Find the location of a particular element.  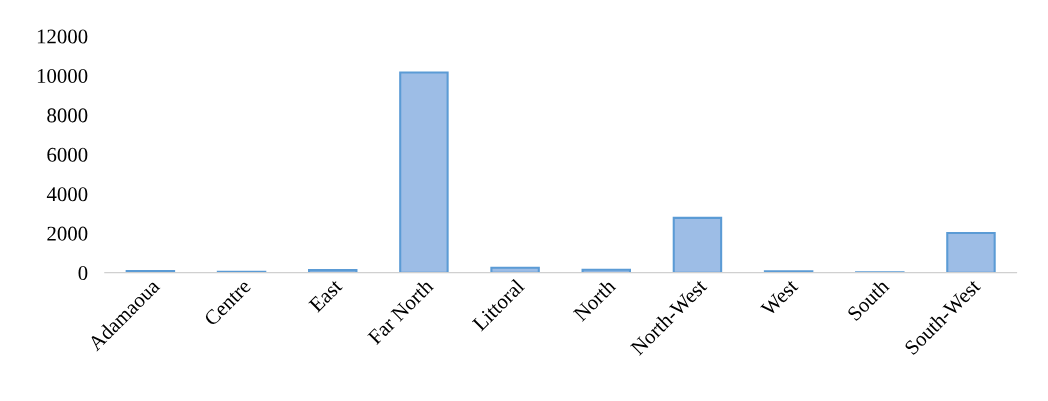

y-tick-label: 12000 is located at coordinates (62, 36).